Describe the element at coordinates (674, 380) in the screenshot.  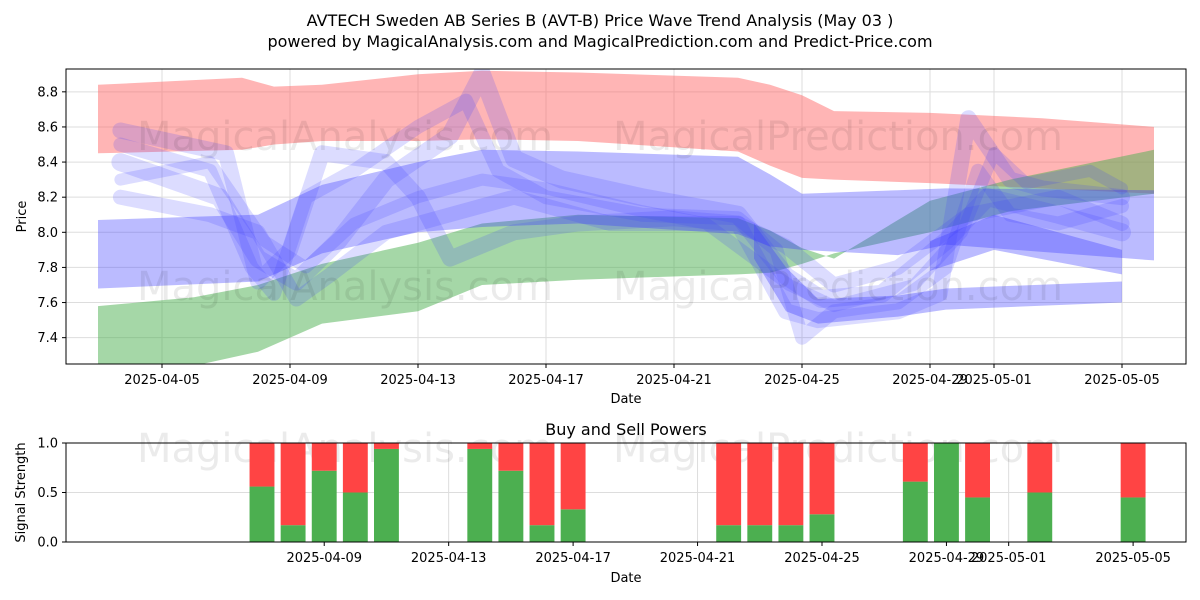
I see `price-x-tick-label: 2025-04-21` at that location.